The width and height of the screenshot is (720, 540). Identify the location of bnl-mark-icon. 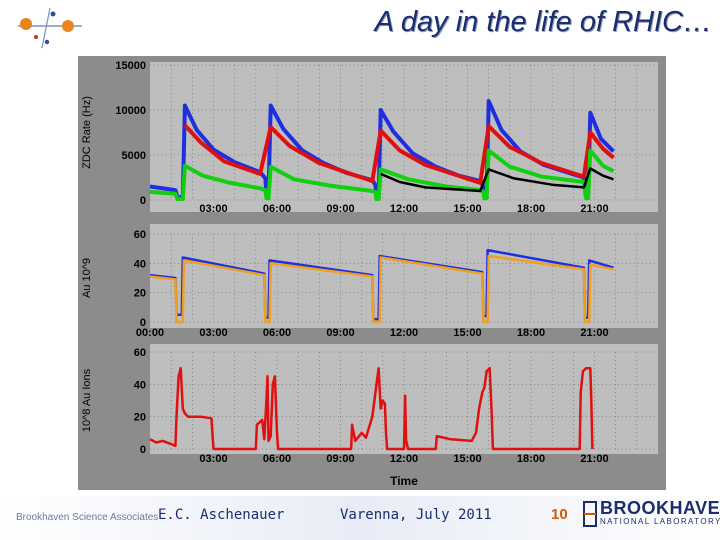
(590, 514).